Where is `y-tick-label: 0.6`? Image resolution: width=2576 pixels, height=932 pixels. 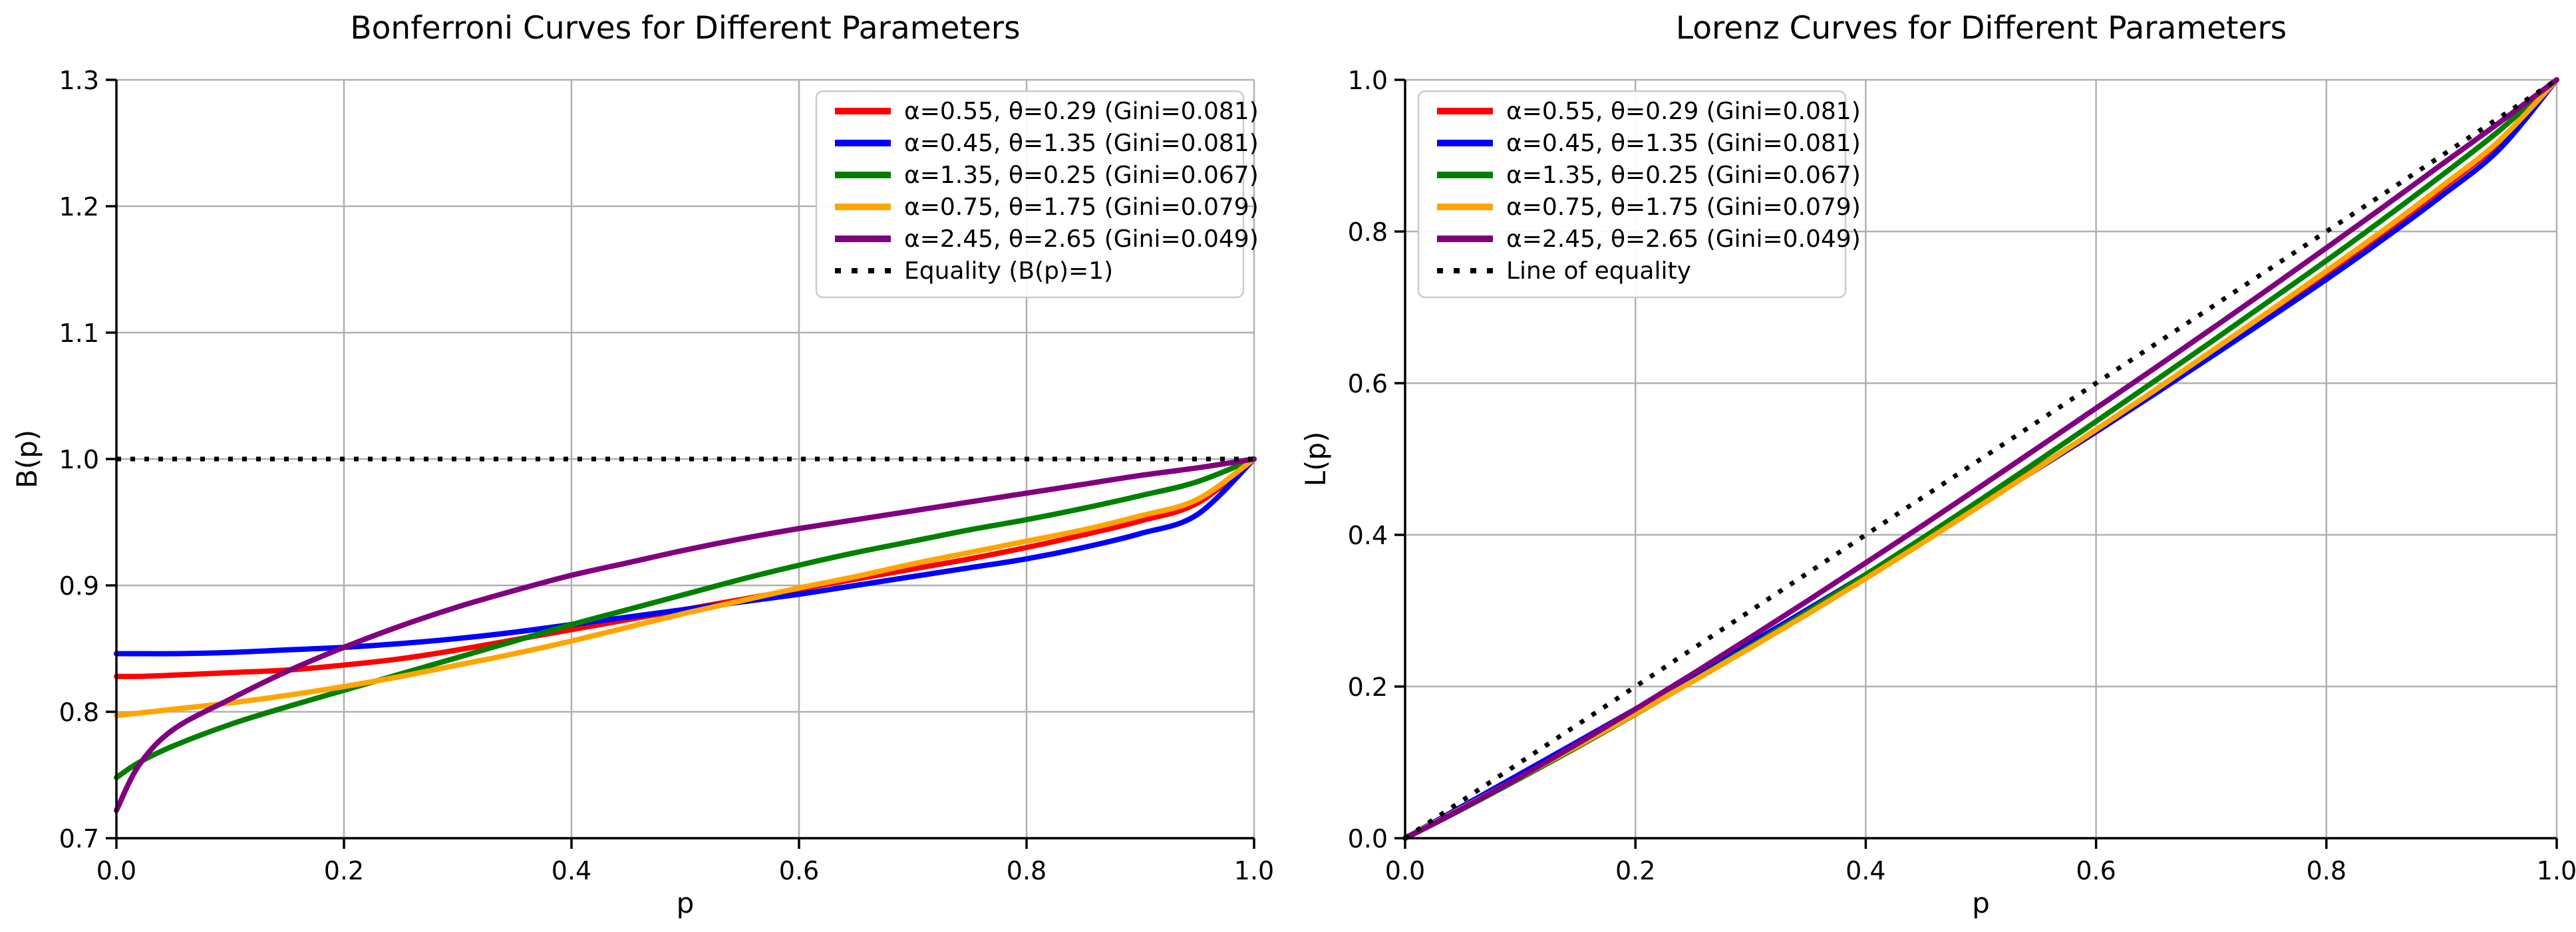 y-tick-label: 0.6 is located at coordinates (1368, 383).